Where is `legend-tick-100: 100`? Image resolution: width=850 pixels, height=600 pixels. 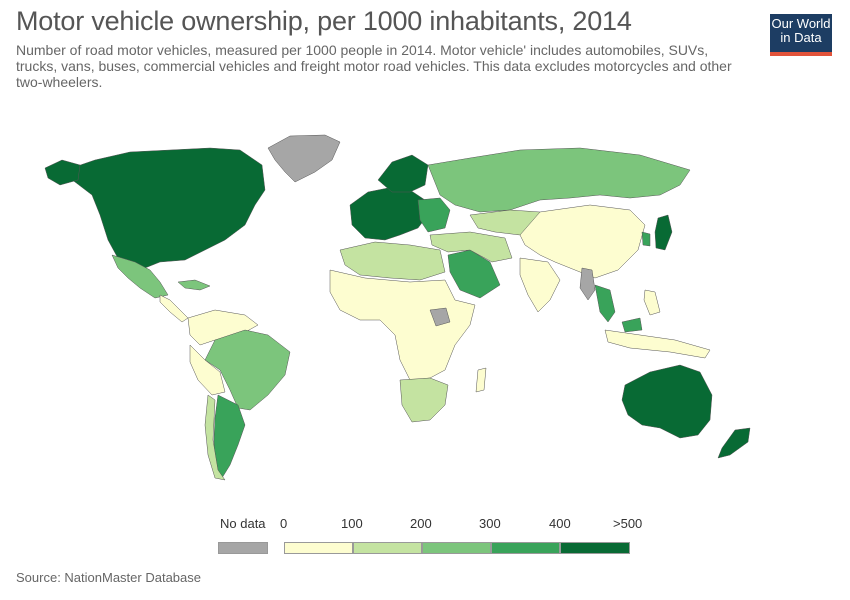 legend-tick-100: 100 is located at coordinates (352, 523).